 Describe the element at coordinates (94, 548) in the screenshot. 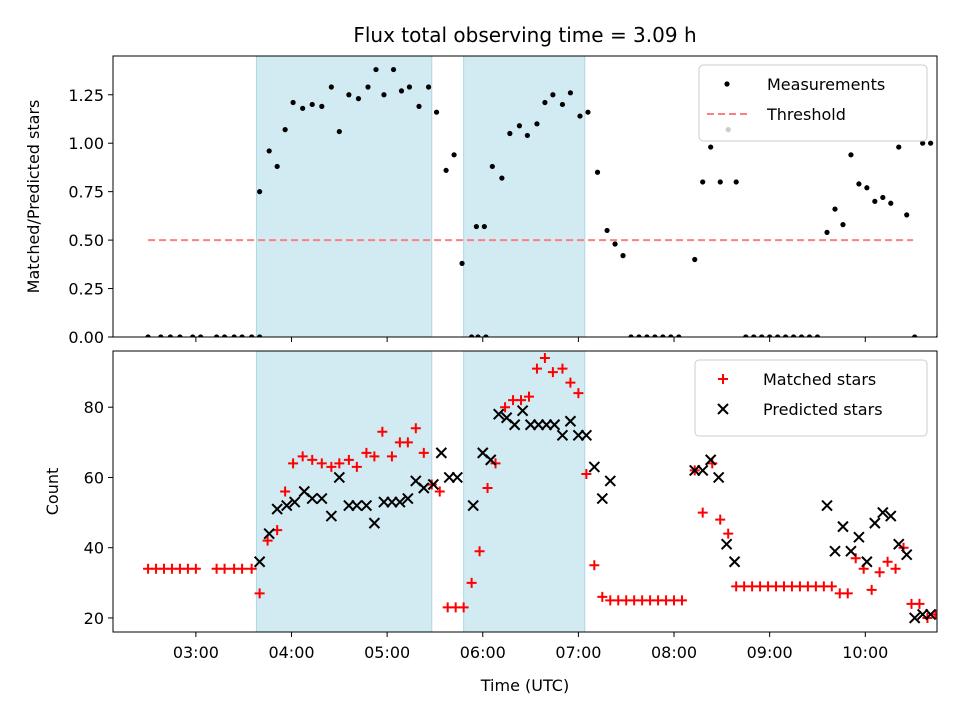

I see `y-tick-label: 40` at that location.